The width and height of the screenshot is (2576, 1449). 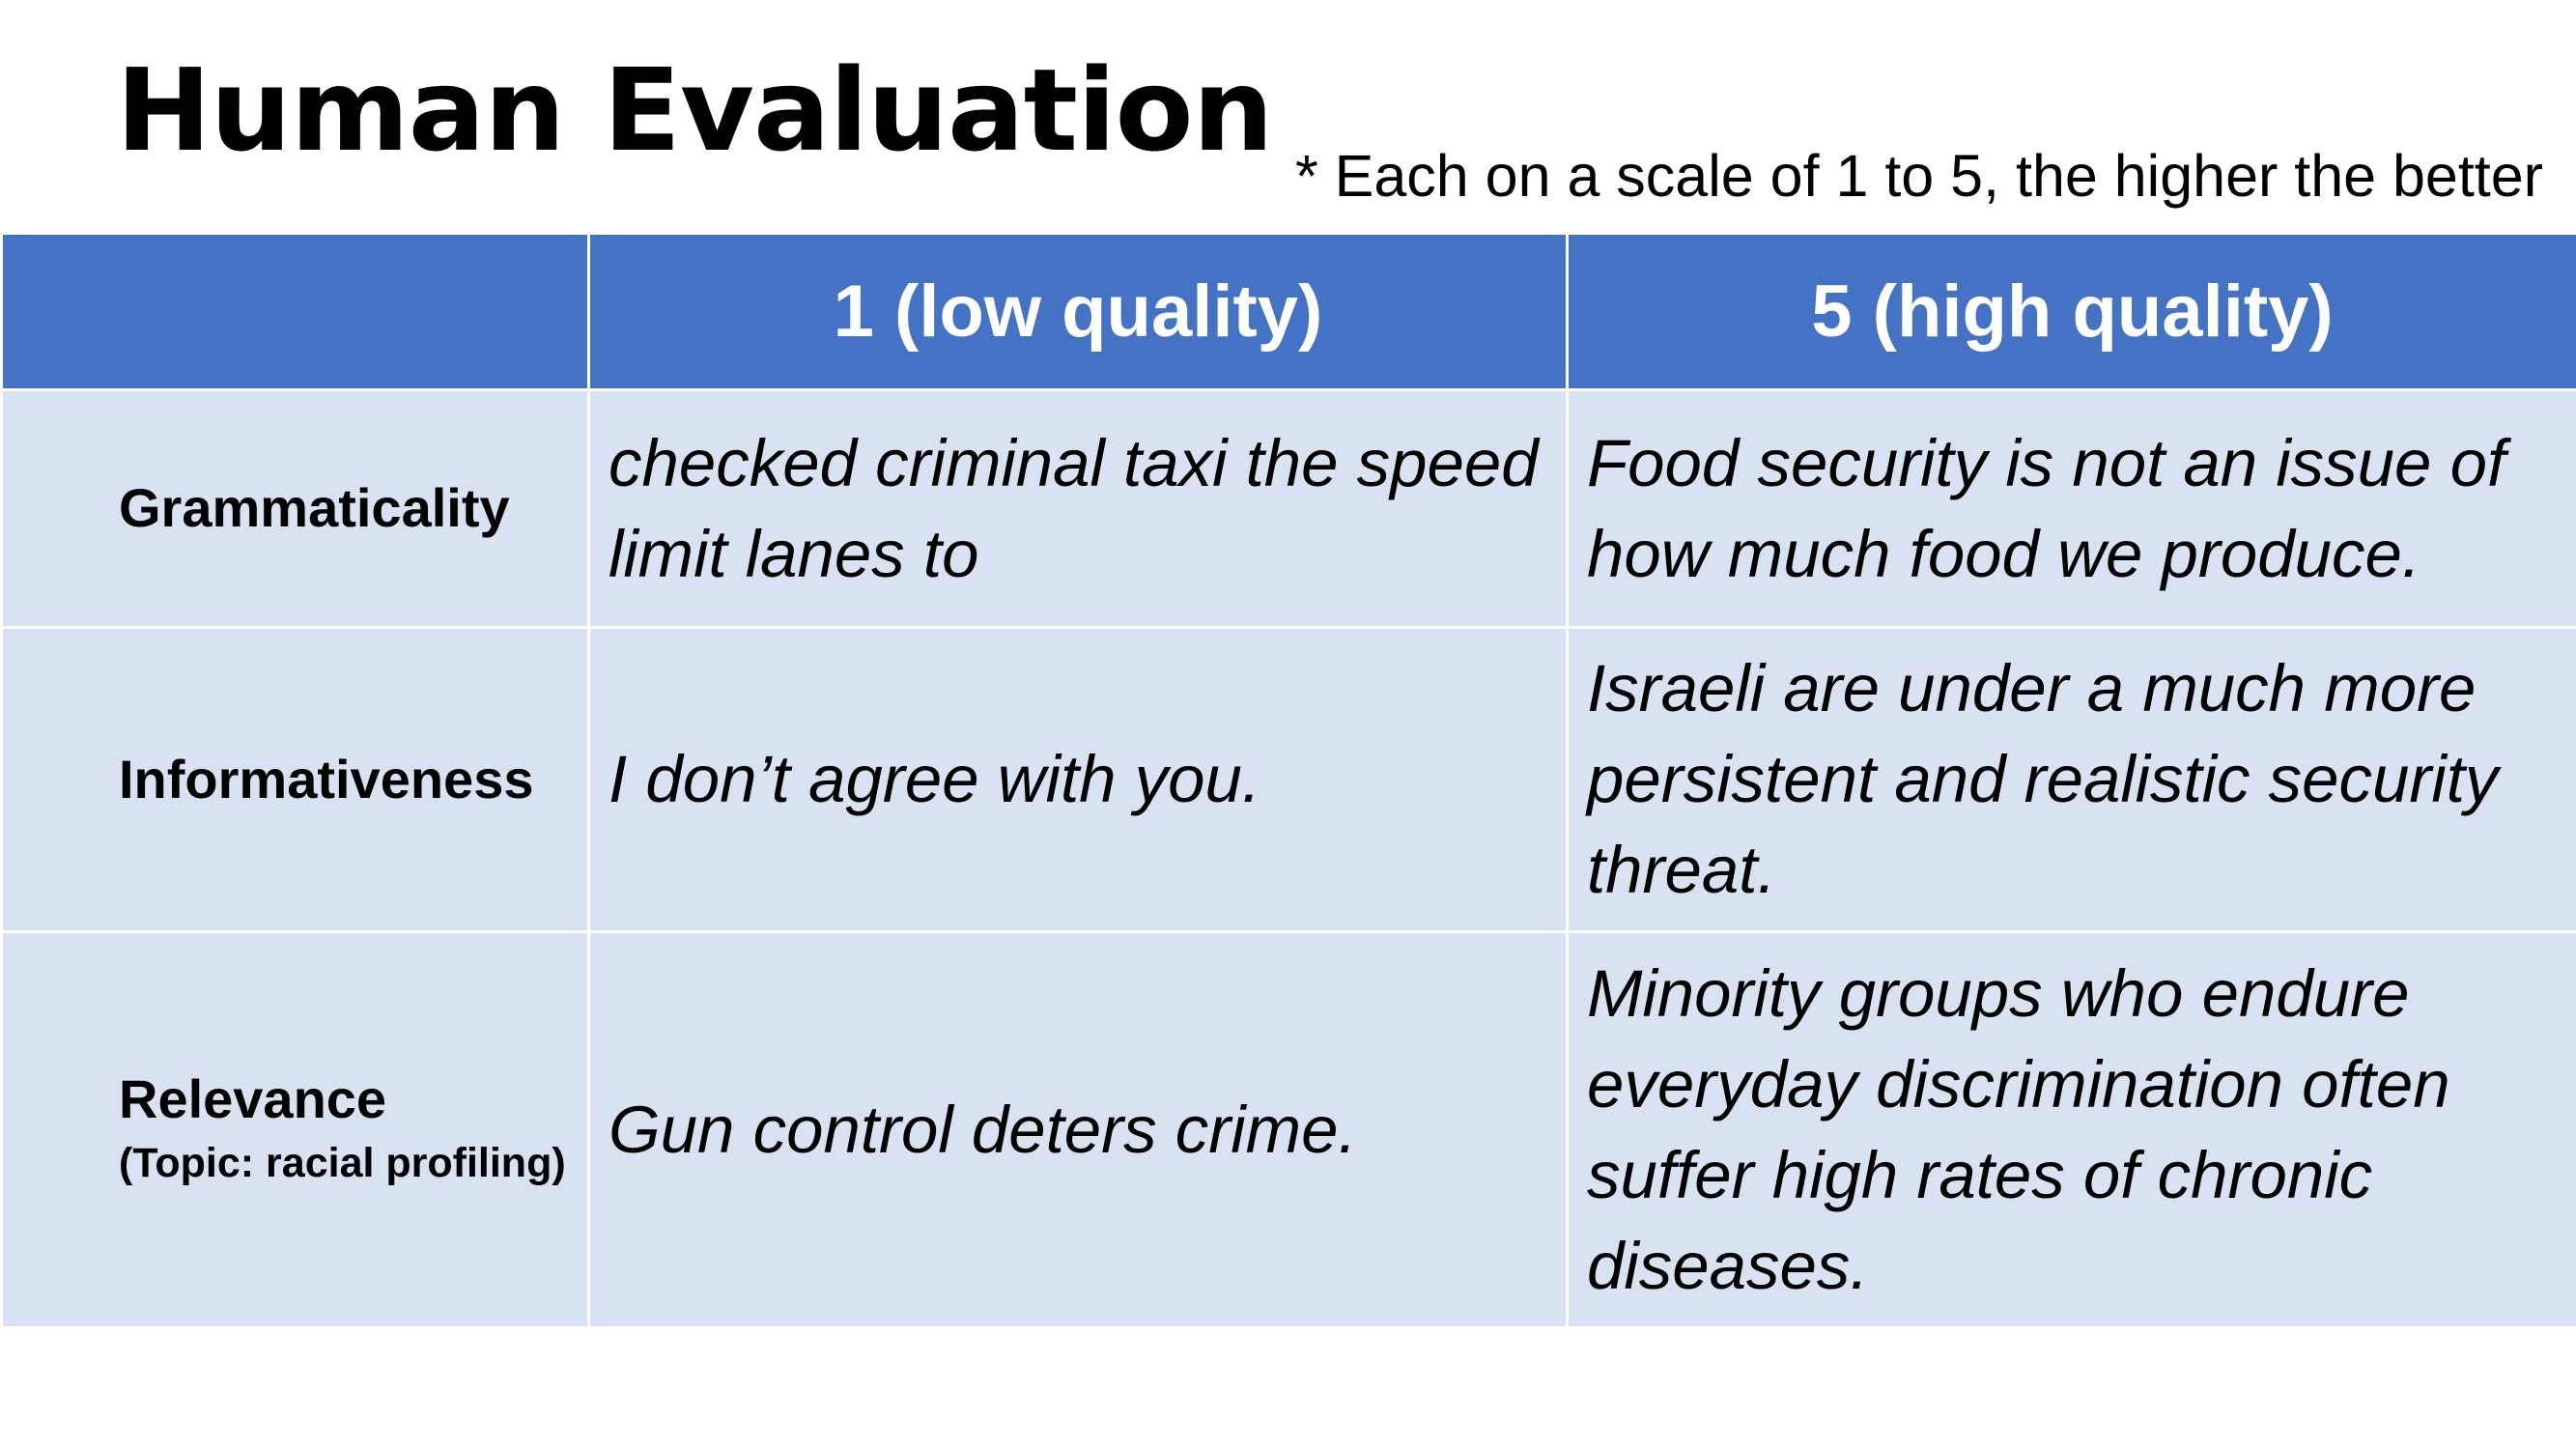 I want to click on row-header-cell: Informativeness, so click(x=295, y=779).